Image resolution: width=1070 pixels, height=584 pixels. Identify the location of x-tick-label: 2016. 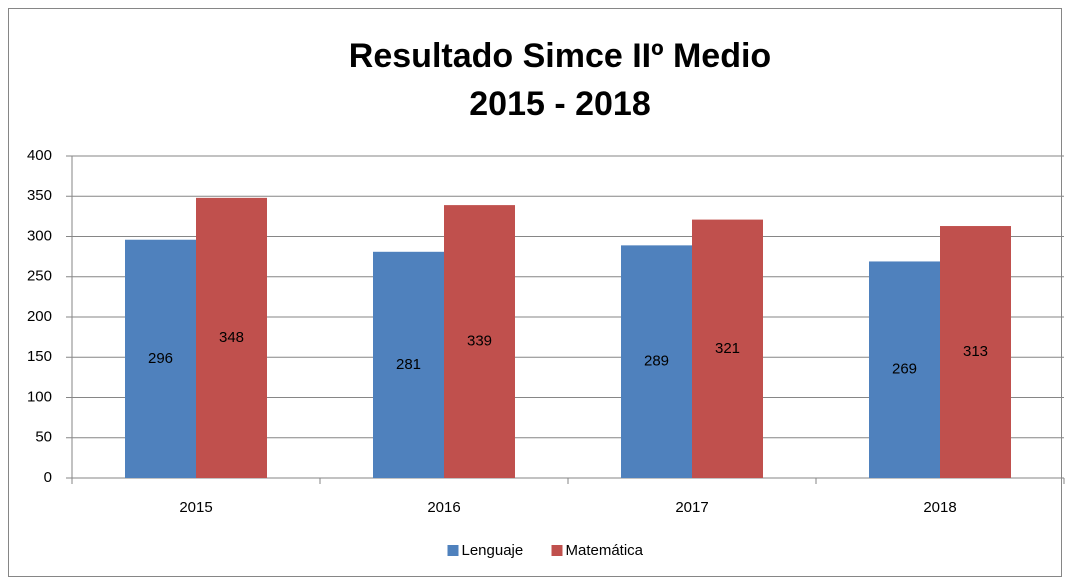
(443, 507).